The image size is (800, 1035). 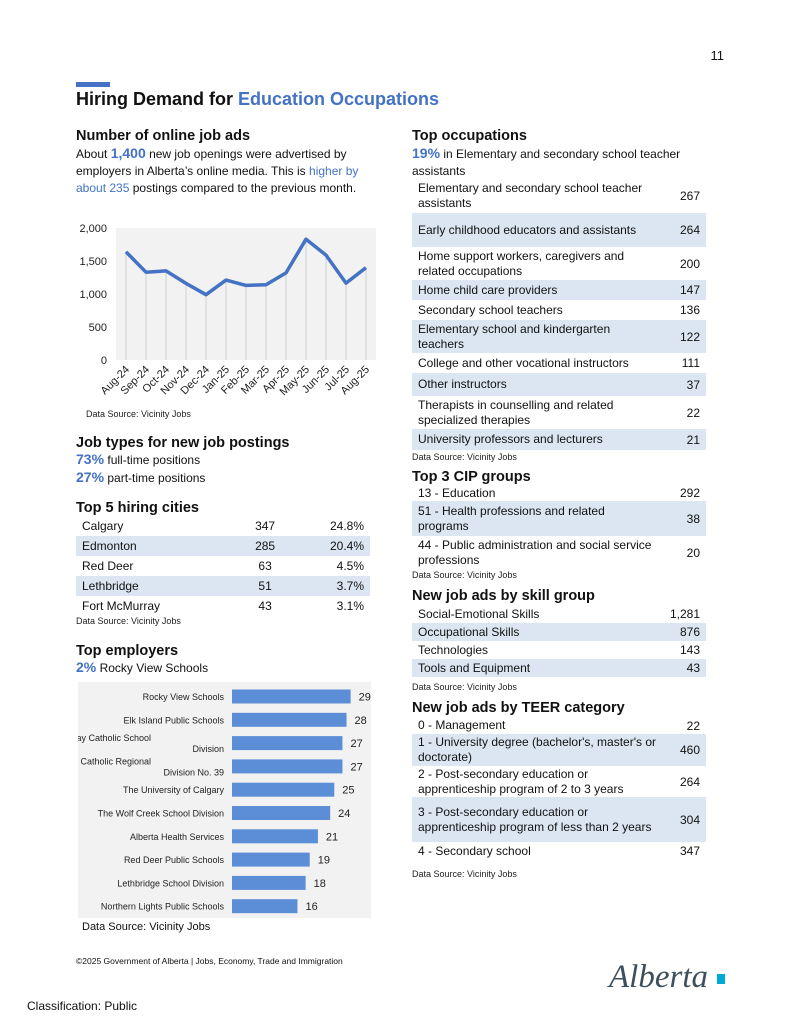 What do you see at coordinates (265, 546) in the screenshot?
I see `city-count: 285` at bounding box center [265, 546].